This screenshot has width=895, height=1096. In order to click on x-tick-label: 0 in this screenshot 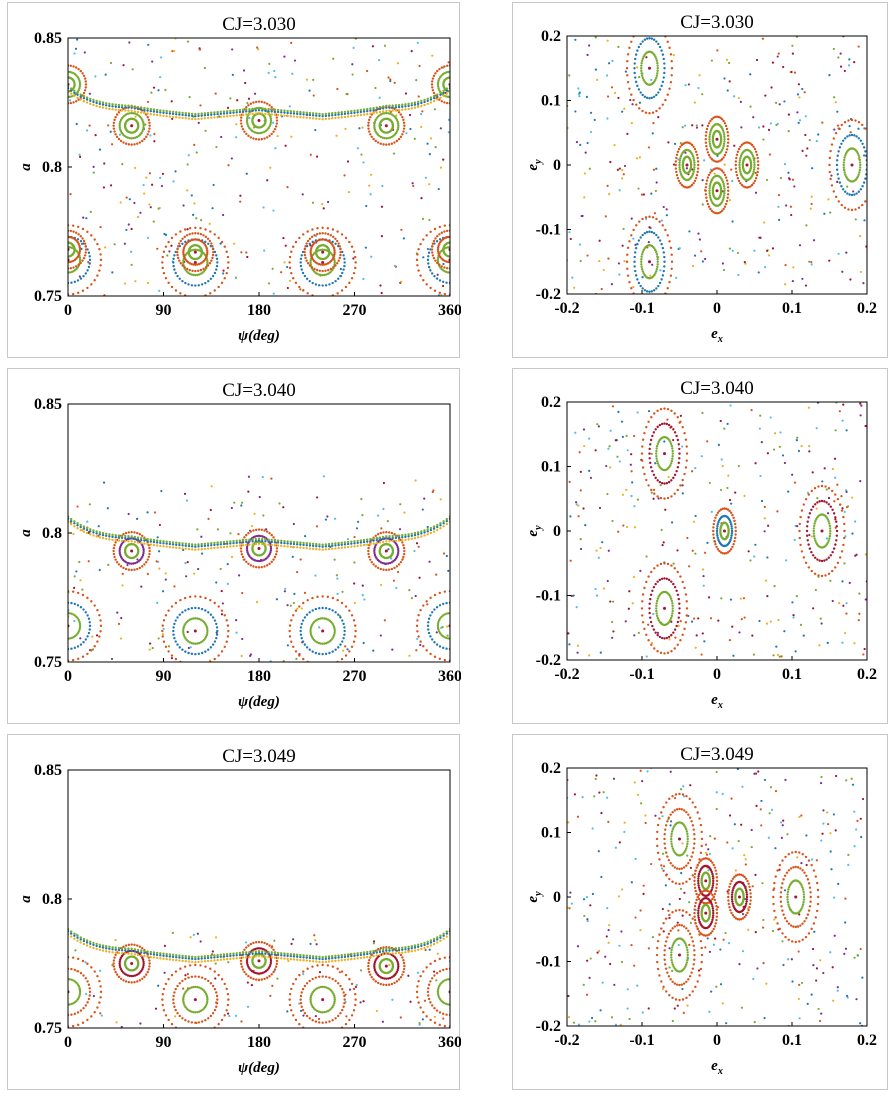, I will do `click(68, 676)`.